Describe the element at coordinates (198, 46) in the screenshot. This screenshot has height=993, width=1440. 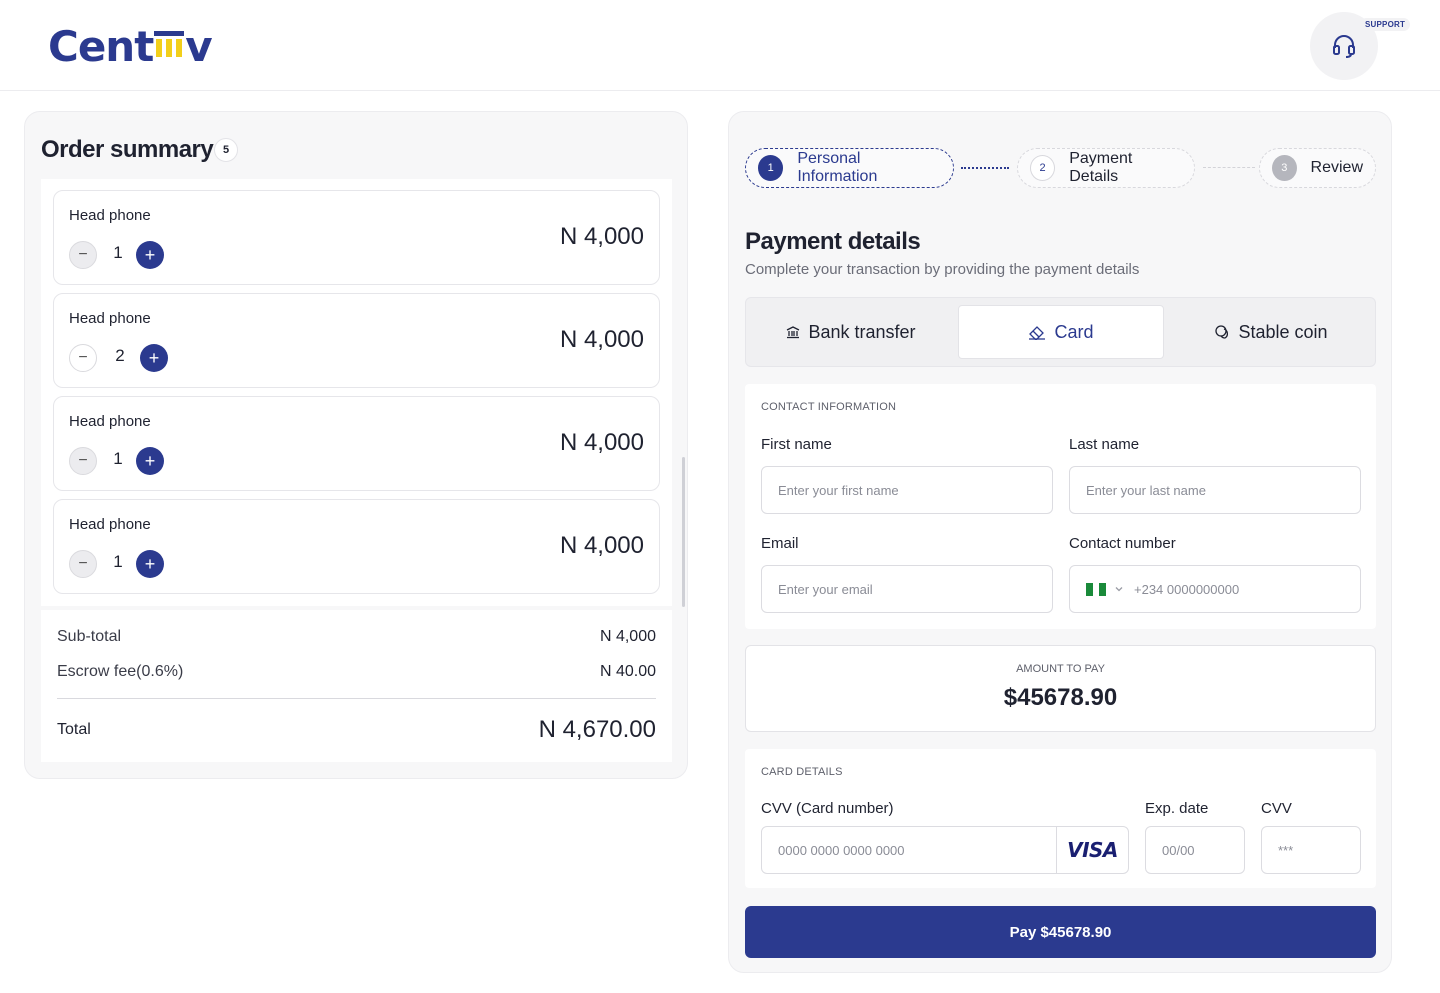
I see `logo-text-right: v` at that location.